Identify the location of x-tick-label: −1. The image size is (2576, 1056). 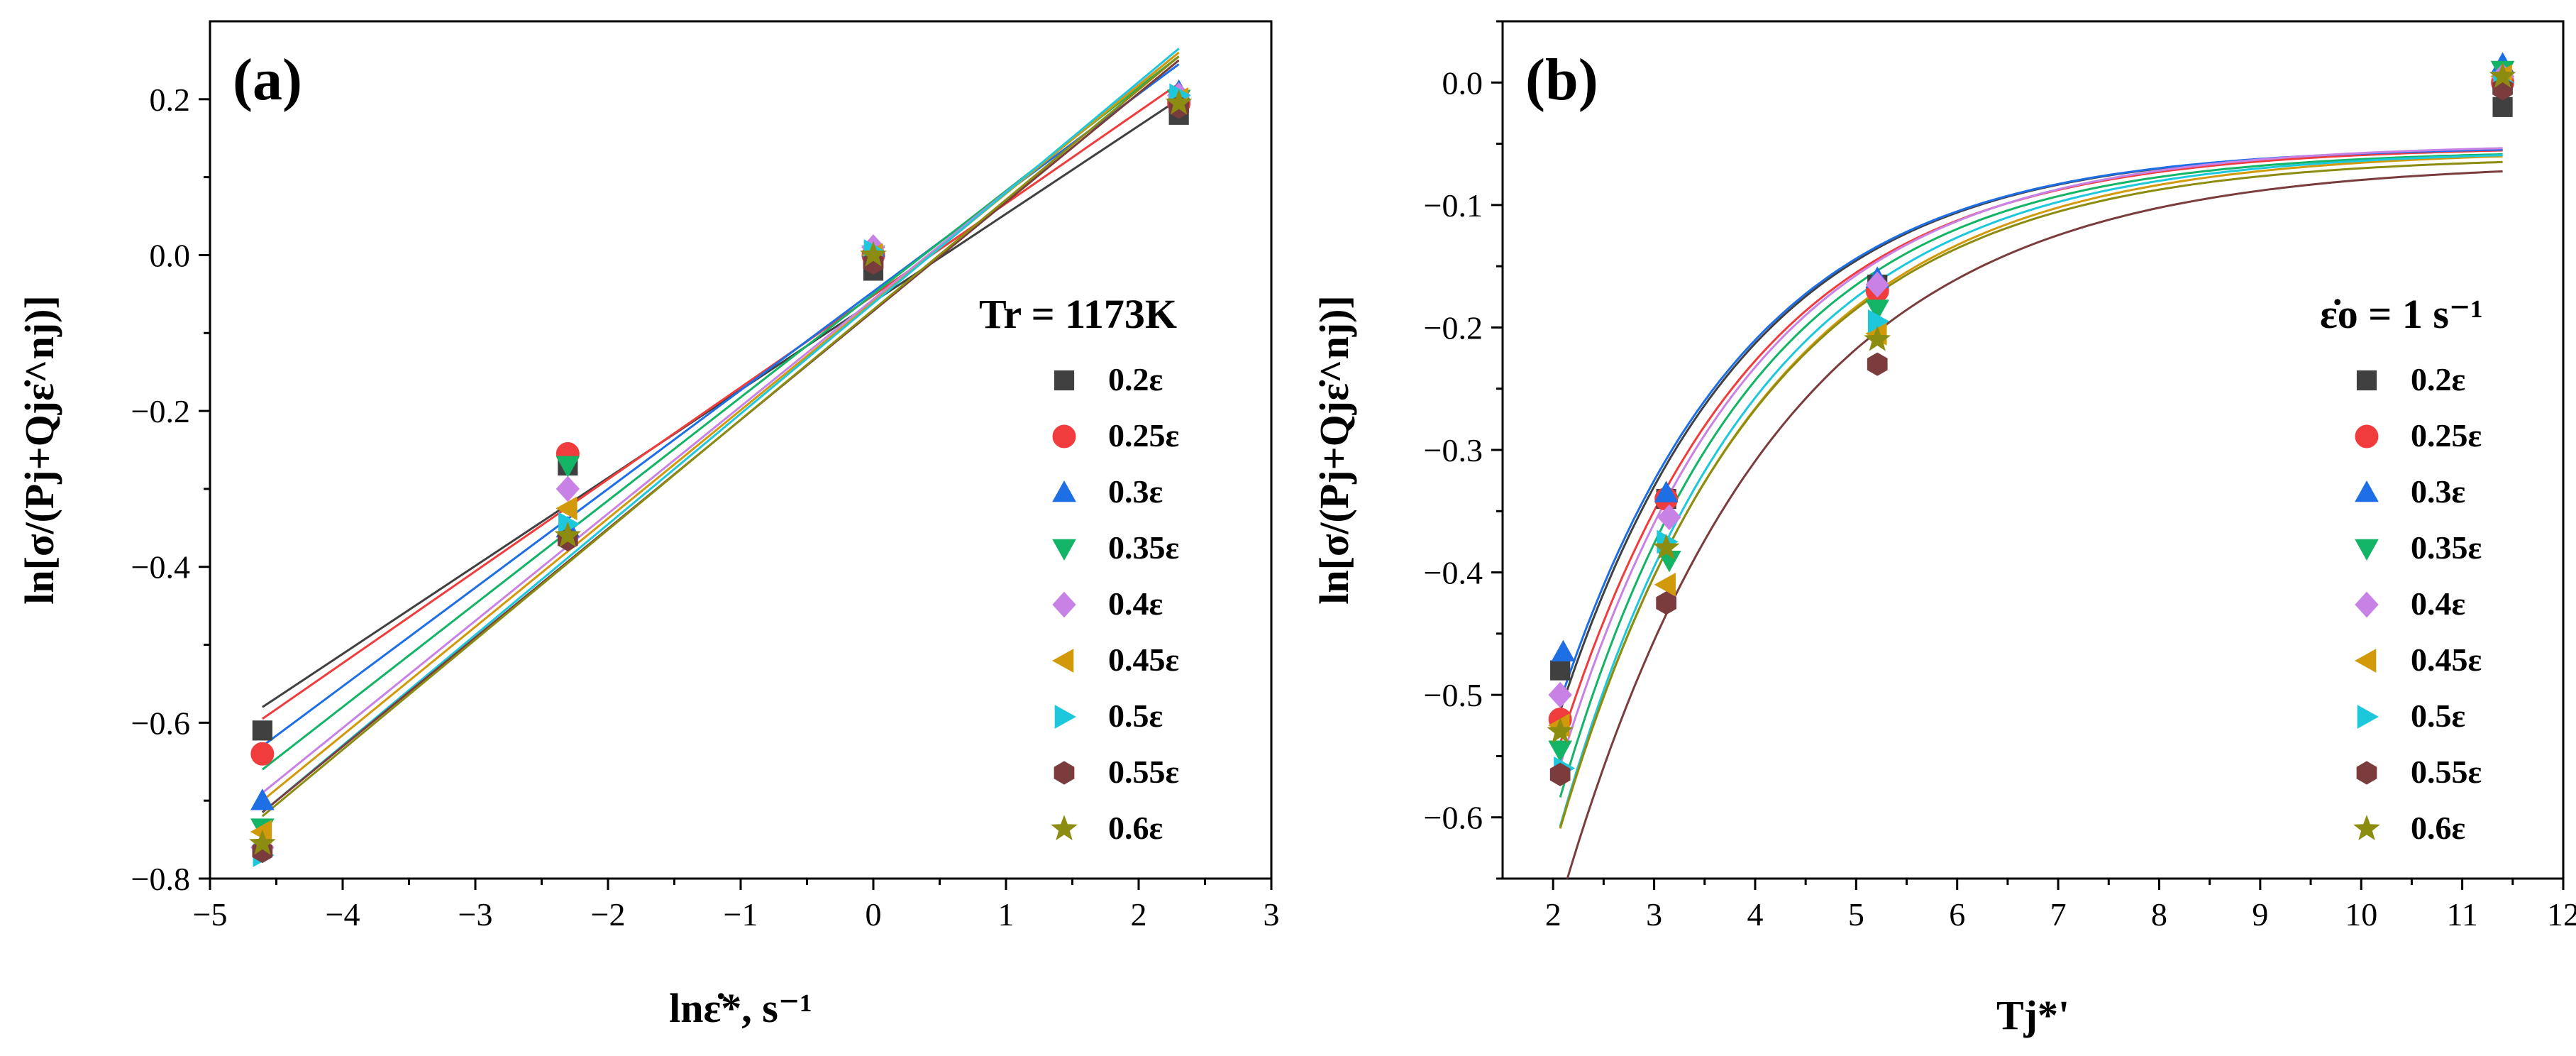
(741, 915).